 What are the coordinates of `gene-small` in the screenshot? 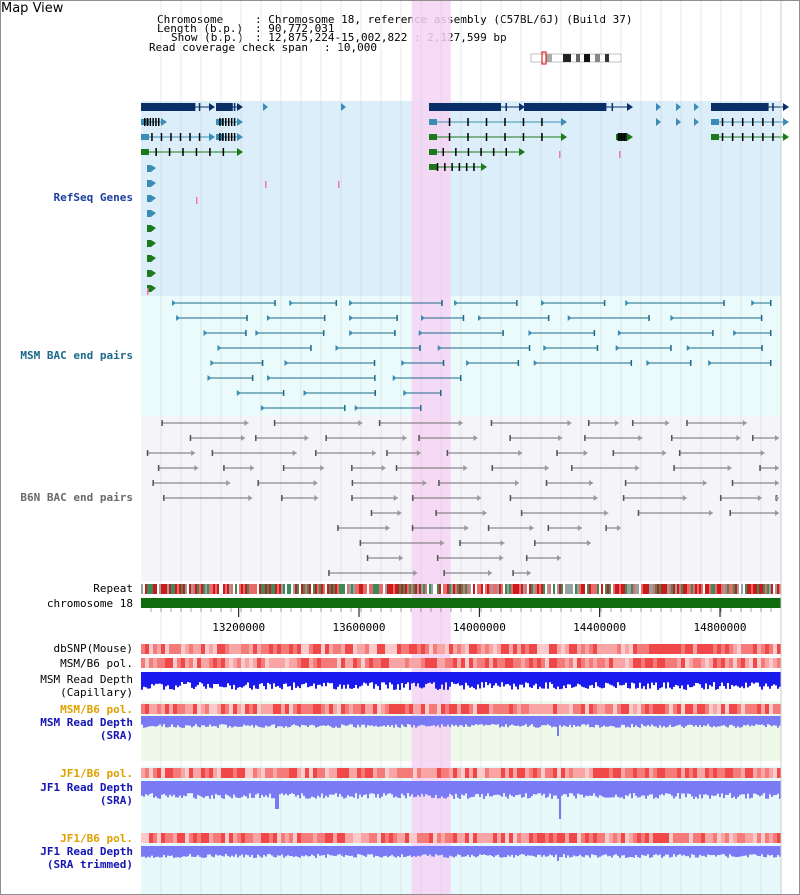 It's located at (149, 243).